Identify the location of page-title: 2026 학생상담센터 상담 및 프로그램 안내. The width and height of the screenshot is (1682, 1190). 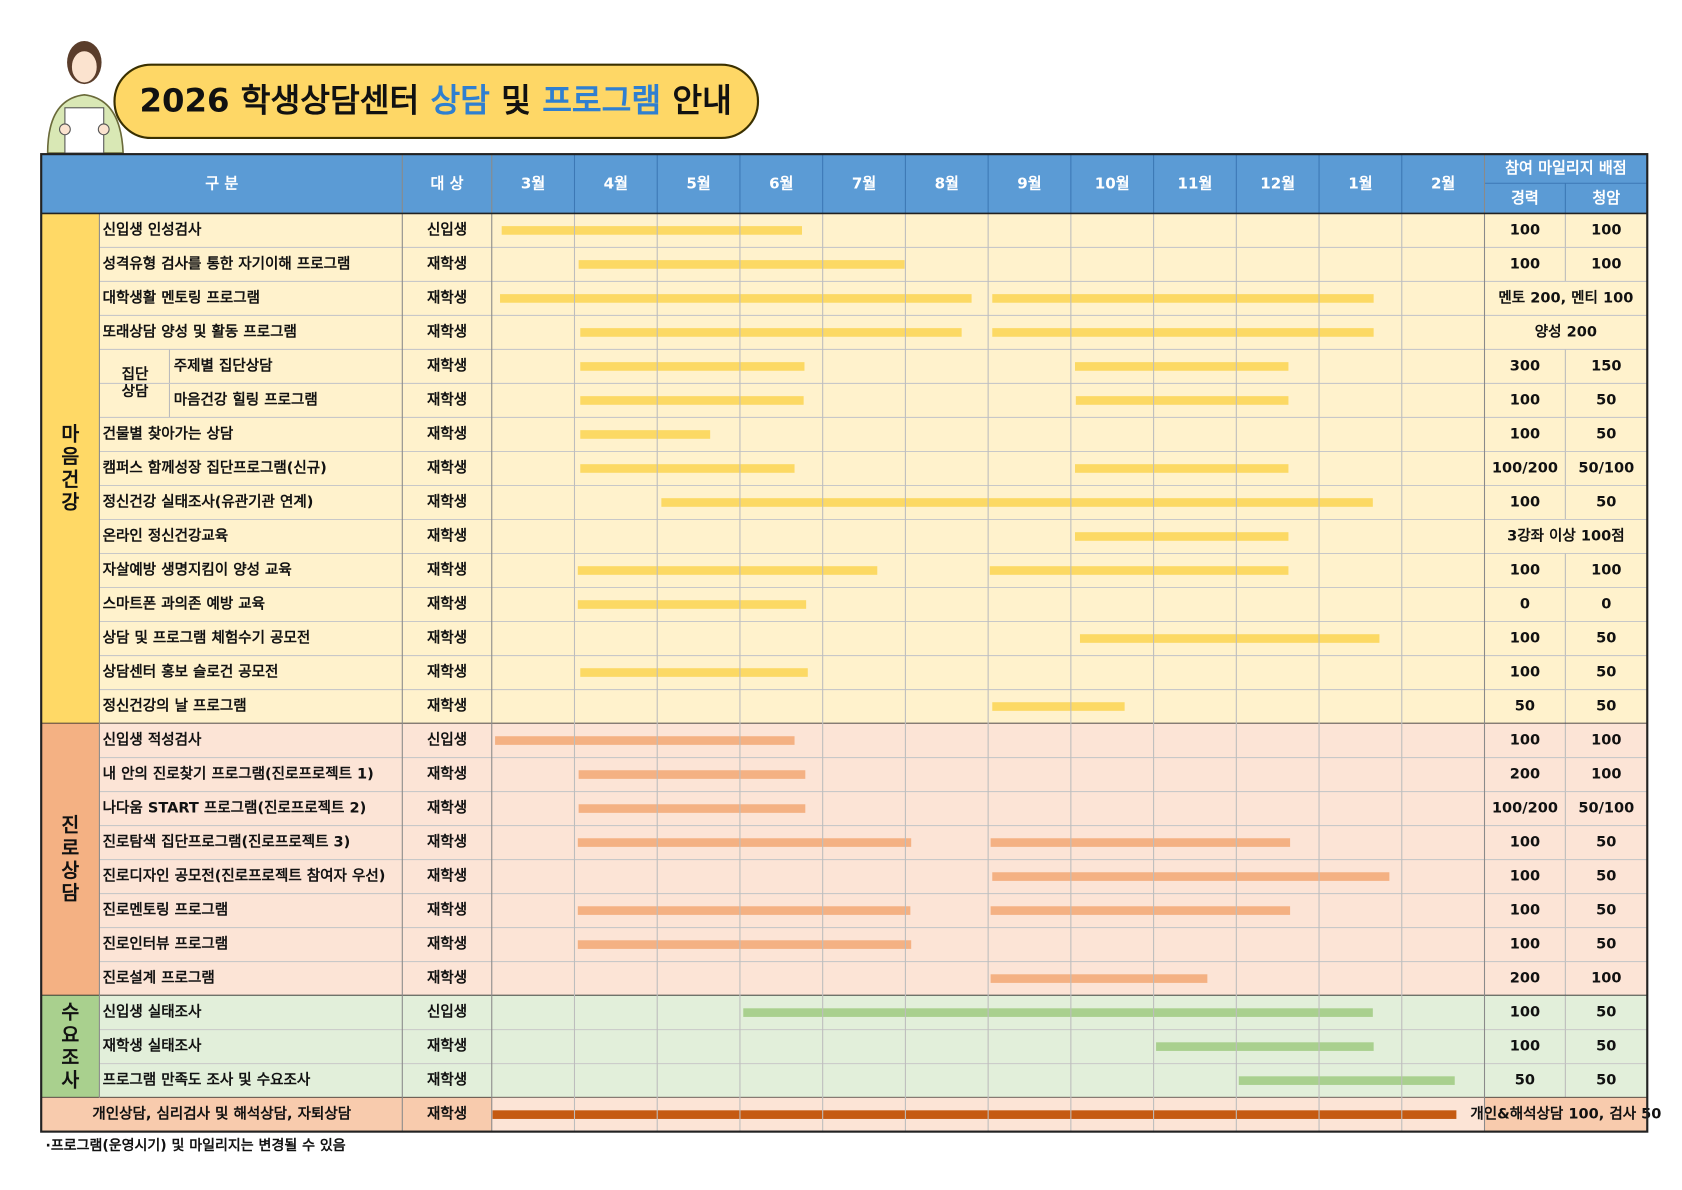
(436, 100).